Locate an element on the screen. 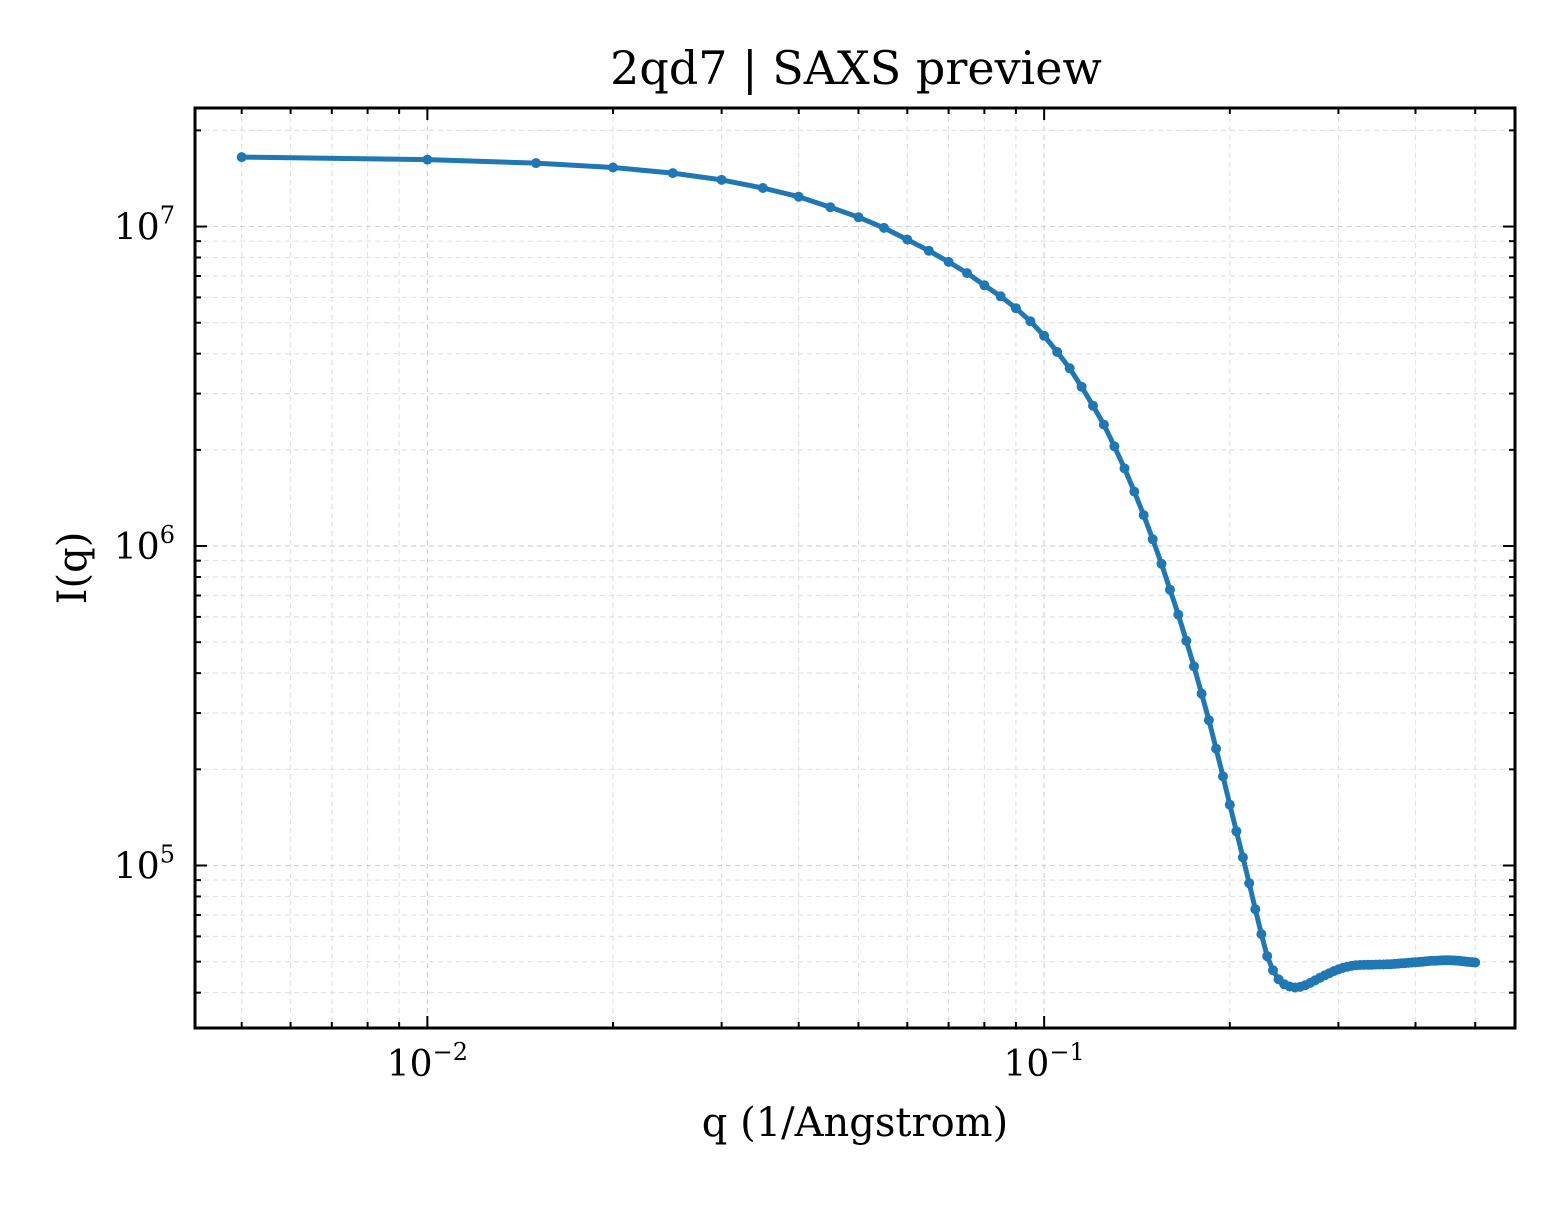 This screenshot has height=1205, width=1560. x-axis-label: q (1/Angstrom) is located at coordinates (855, 1123).